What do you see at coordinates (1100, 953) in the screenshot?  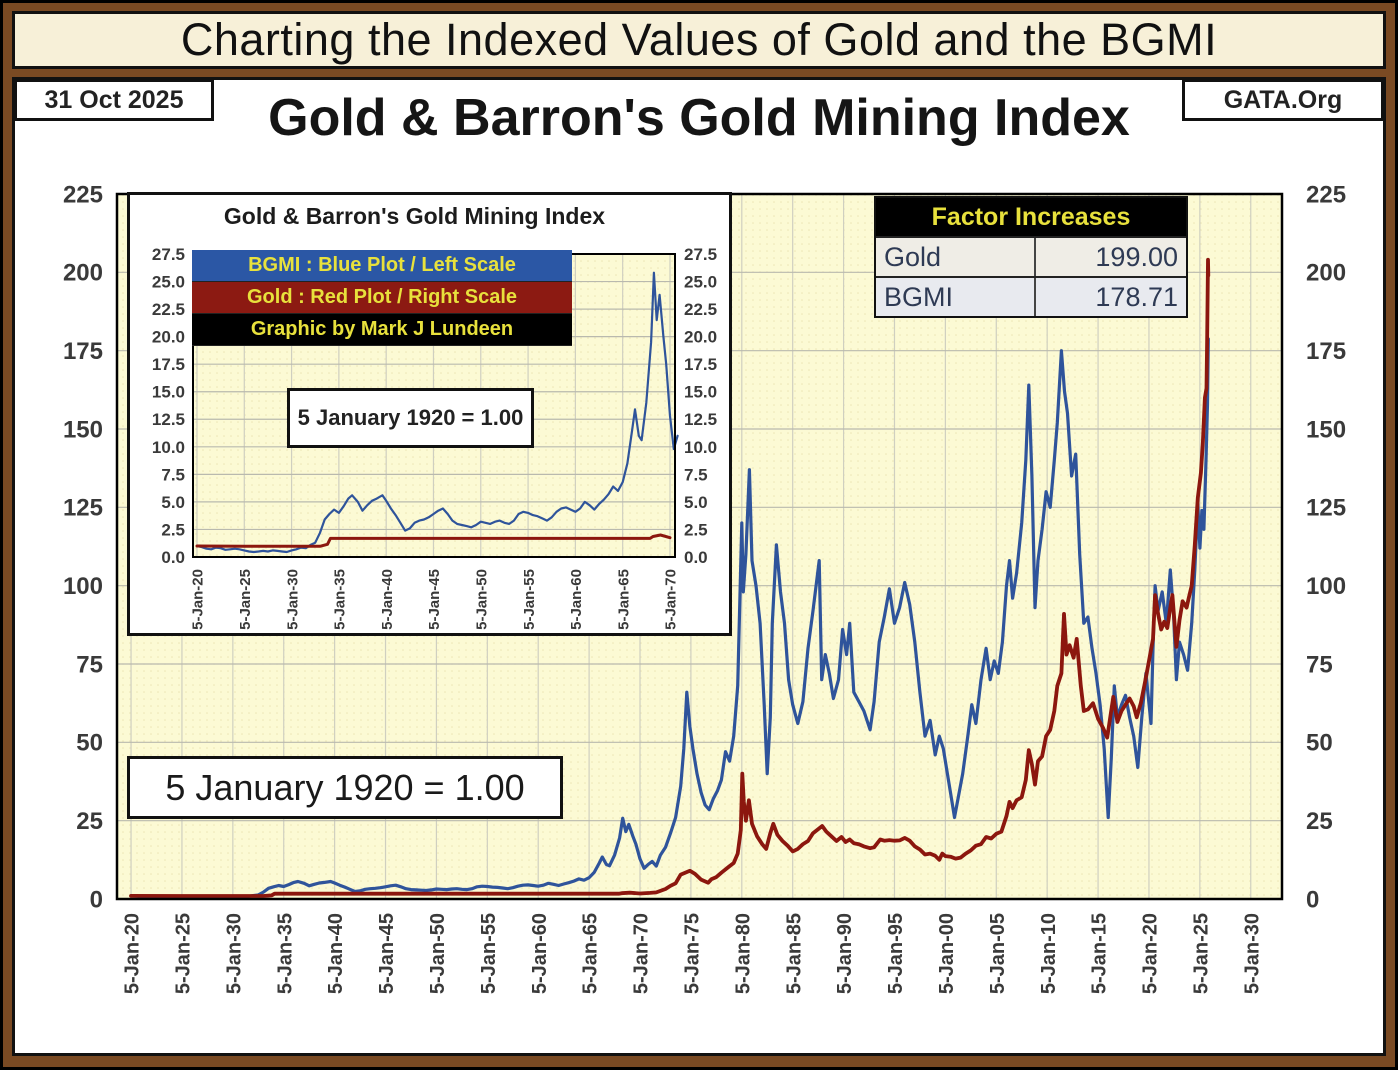 I see `x-axis-tick-label: 5-Jan-15` at bounding box center [1100, 953].